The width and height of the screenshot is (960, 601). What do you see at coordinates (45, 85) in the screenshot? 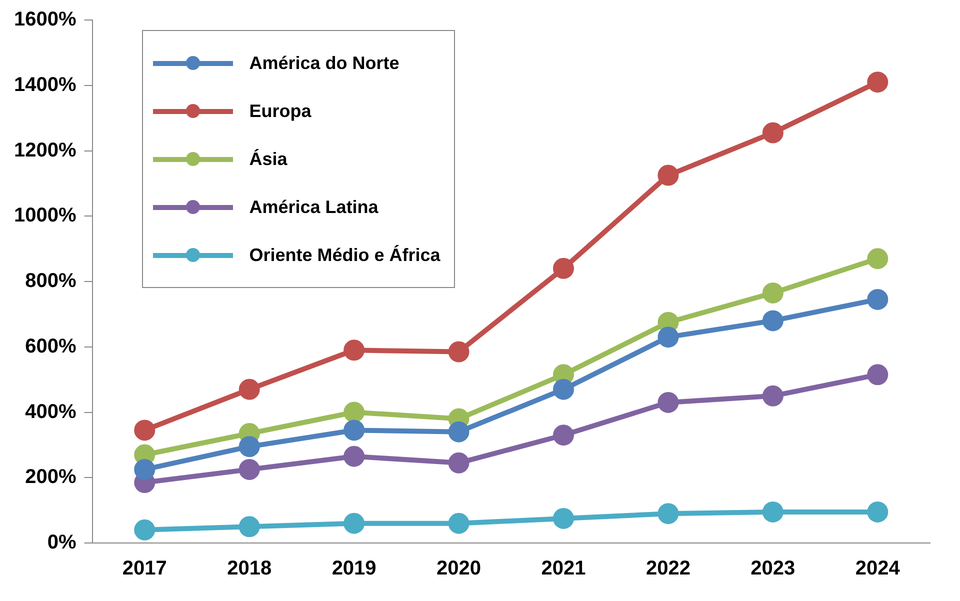
I see `y-tick-label: 1400%` at bounding box center [45, 85].